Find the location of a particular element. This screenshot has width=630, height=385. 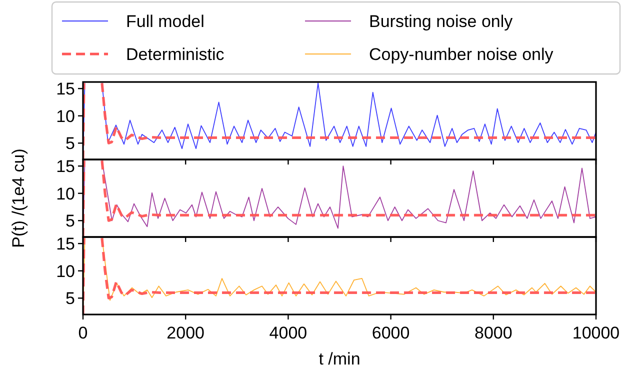

y-axis-title: P(t) /(1e4 cu) is located at coordinates (18, 198).